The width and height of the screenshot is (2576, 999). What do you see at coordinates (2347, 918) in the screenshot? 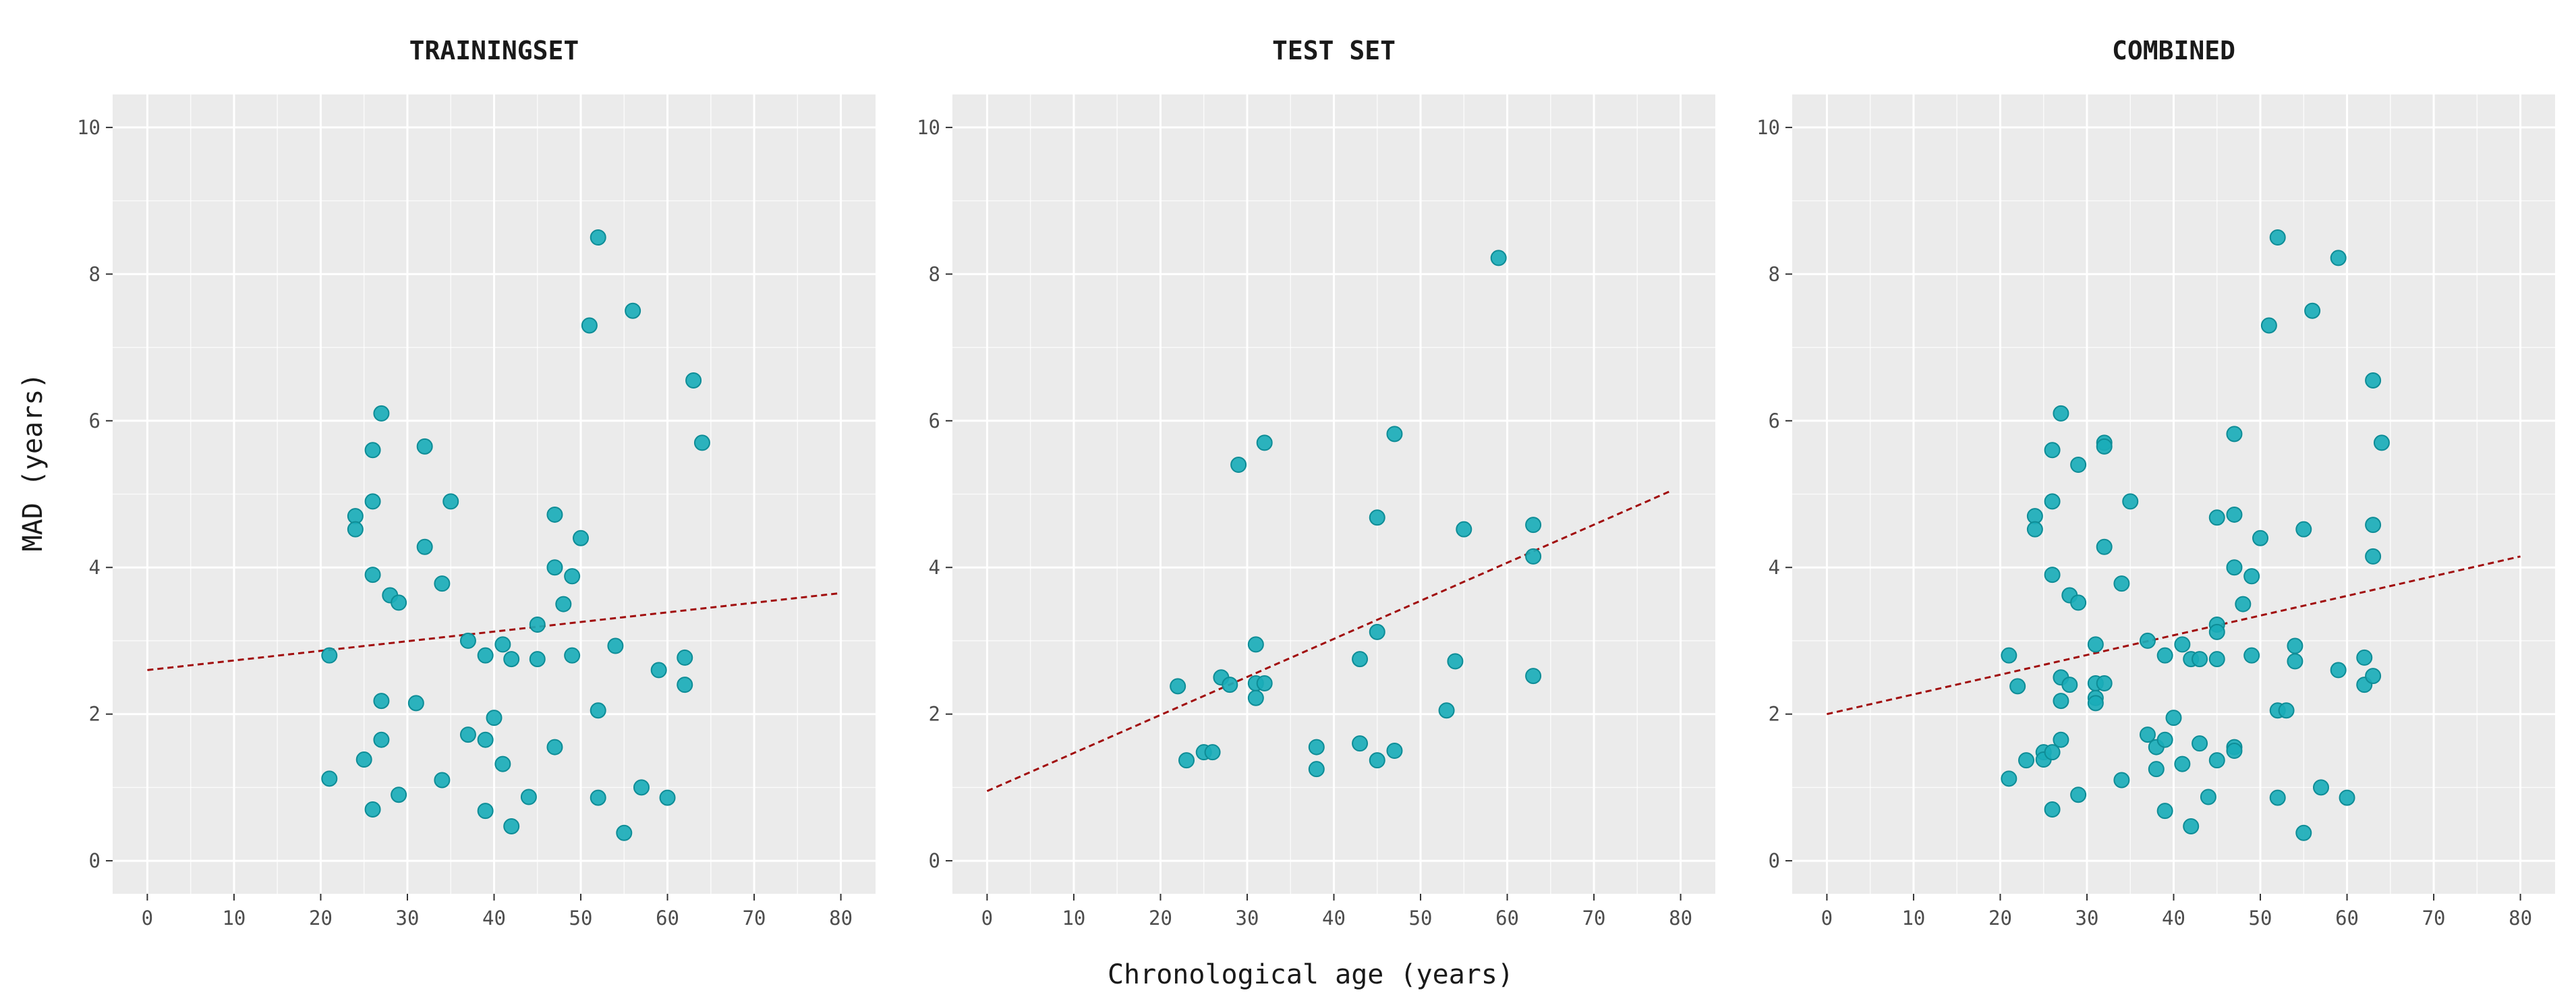
I see `x-tick-label: 60` at bounding box center [2347, 918].